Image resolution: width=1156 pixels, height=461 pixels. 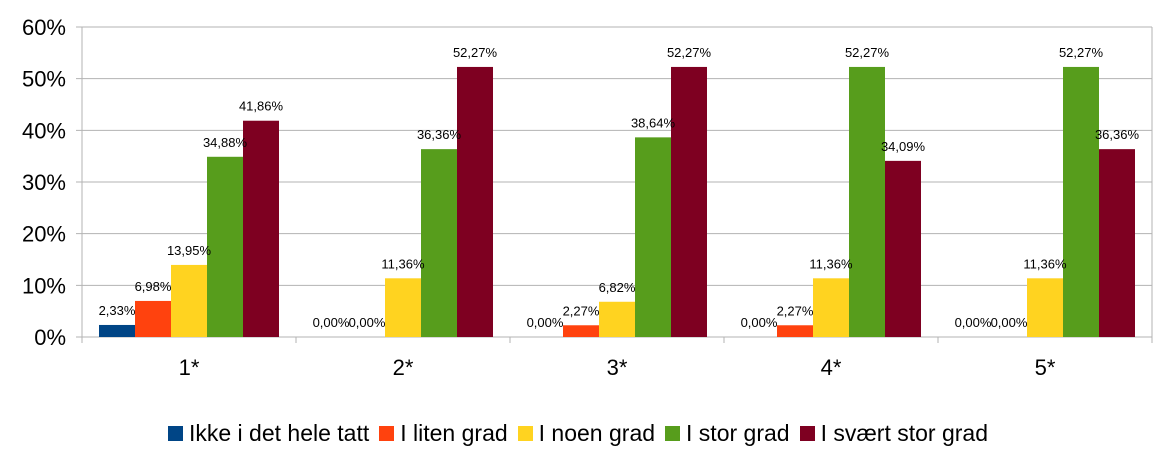 I want to click on x-tick-label: 1*, so click(x=189, y=367).